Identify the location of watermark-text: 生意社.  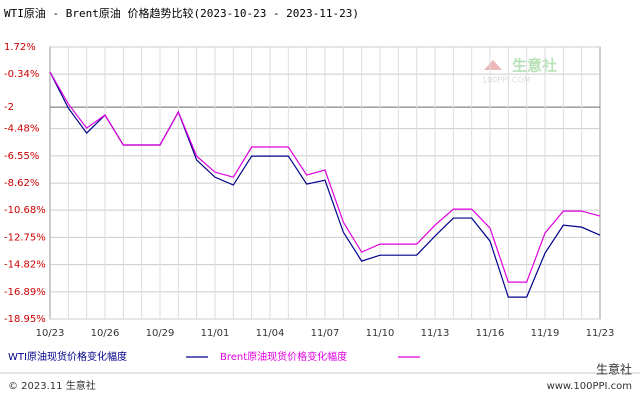
(534, 66).